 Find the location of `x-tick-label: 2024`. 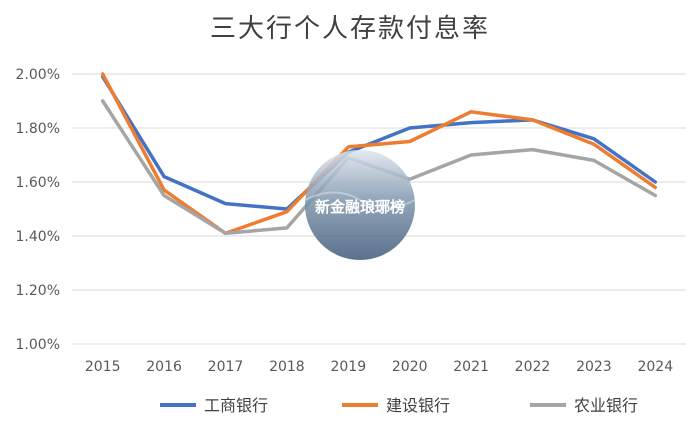

x-tick-label: 2024 is located at coordinates (655, 367).